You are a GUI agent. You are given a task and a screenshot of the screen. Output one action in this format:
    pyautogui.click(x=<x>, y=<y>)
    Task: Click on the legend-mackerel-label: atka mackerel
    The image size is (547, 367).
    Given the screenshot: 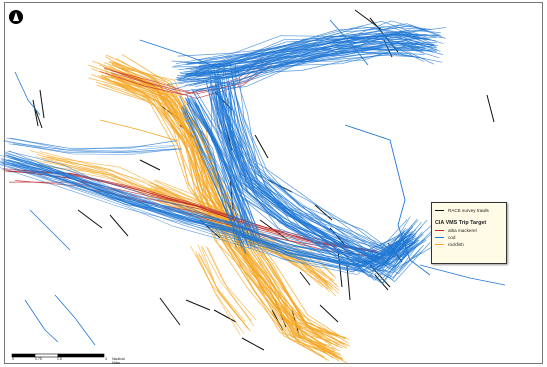 What is the action you would take?
    pyautogui.click(x=462, y=230)
    